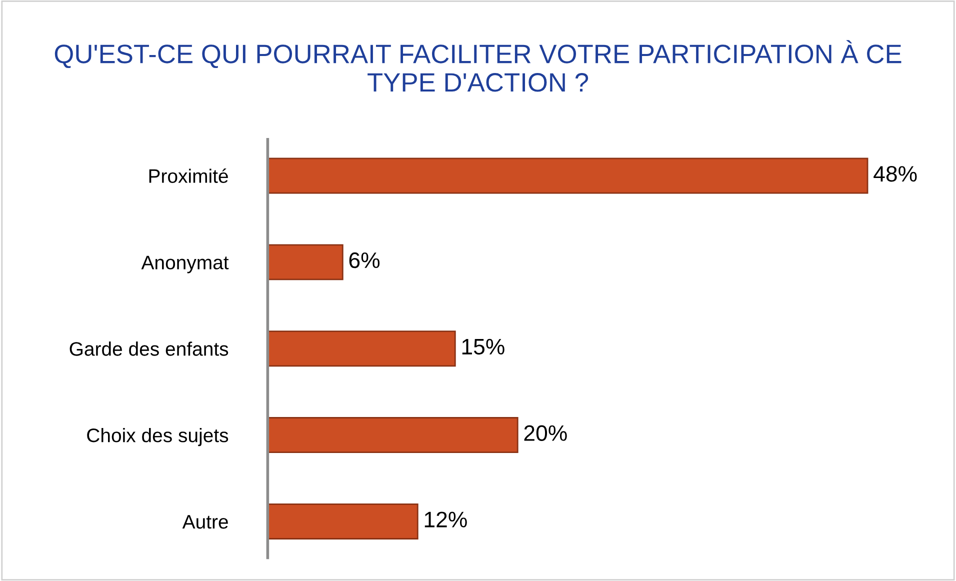 The width and height of the screenshot is (956, 581). What do you see at coordinates (895, 174) in the screenshot?
I see `data-label: 48%` at bounding box center [895, 174].